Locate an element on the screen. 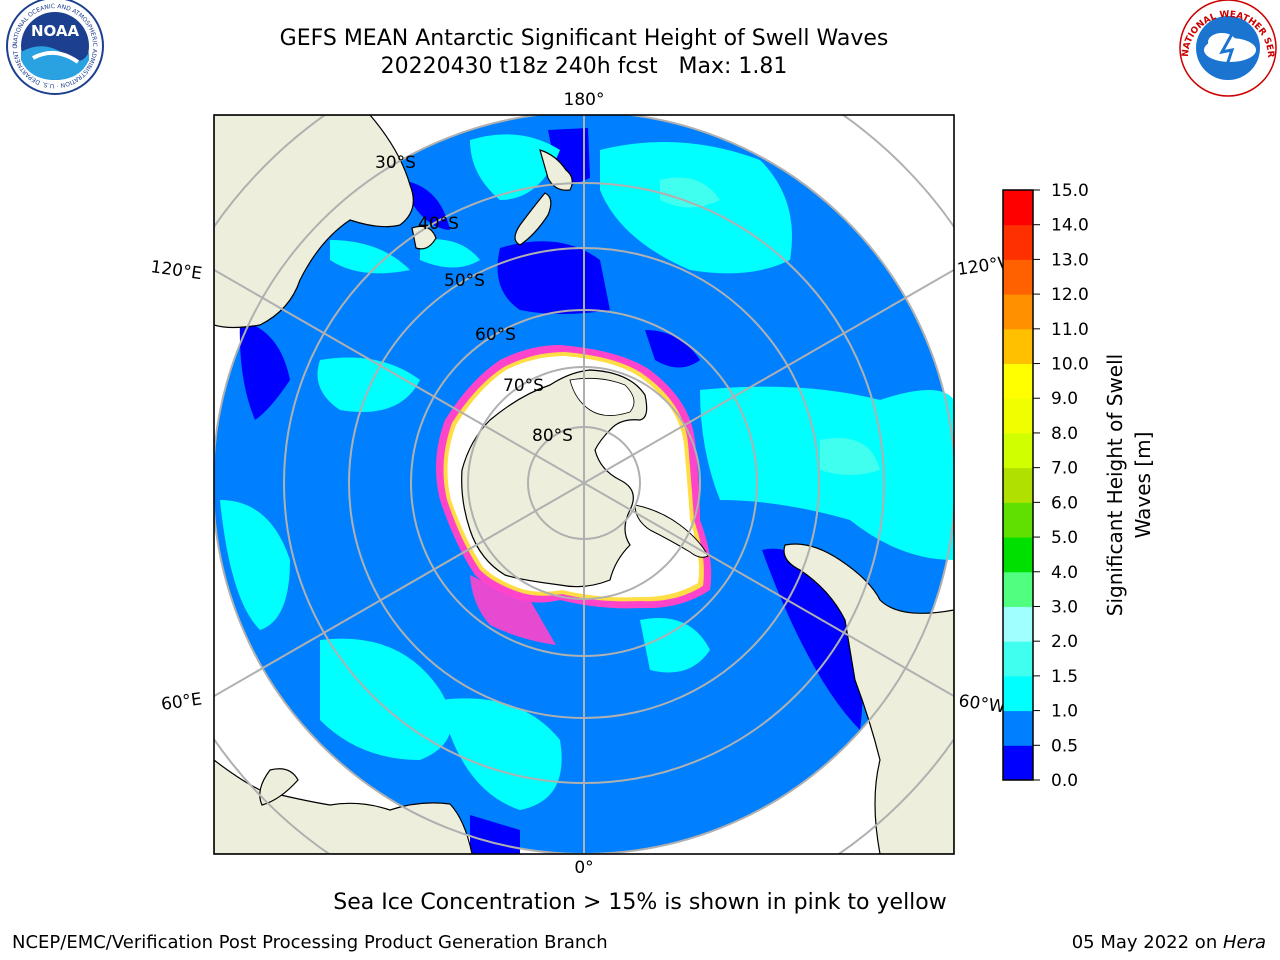  lat-label-80s: 80°S is located at coordinates (552, 436).